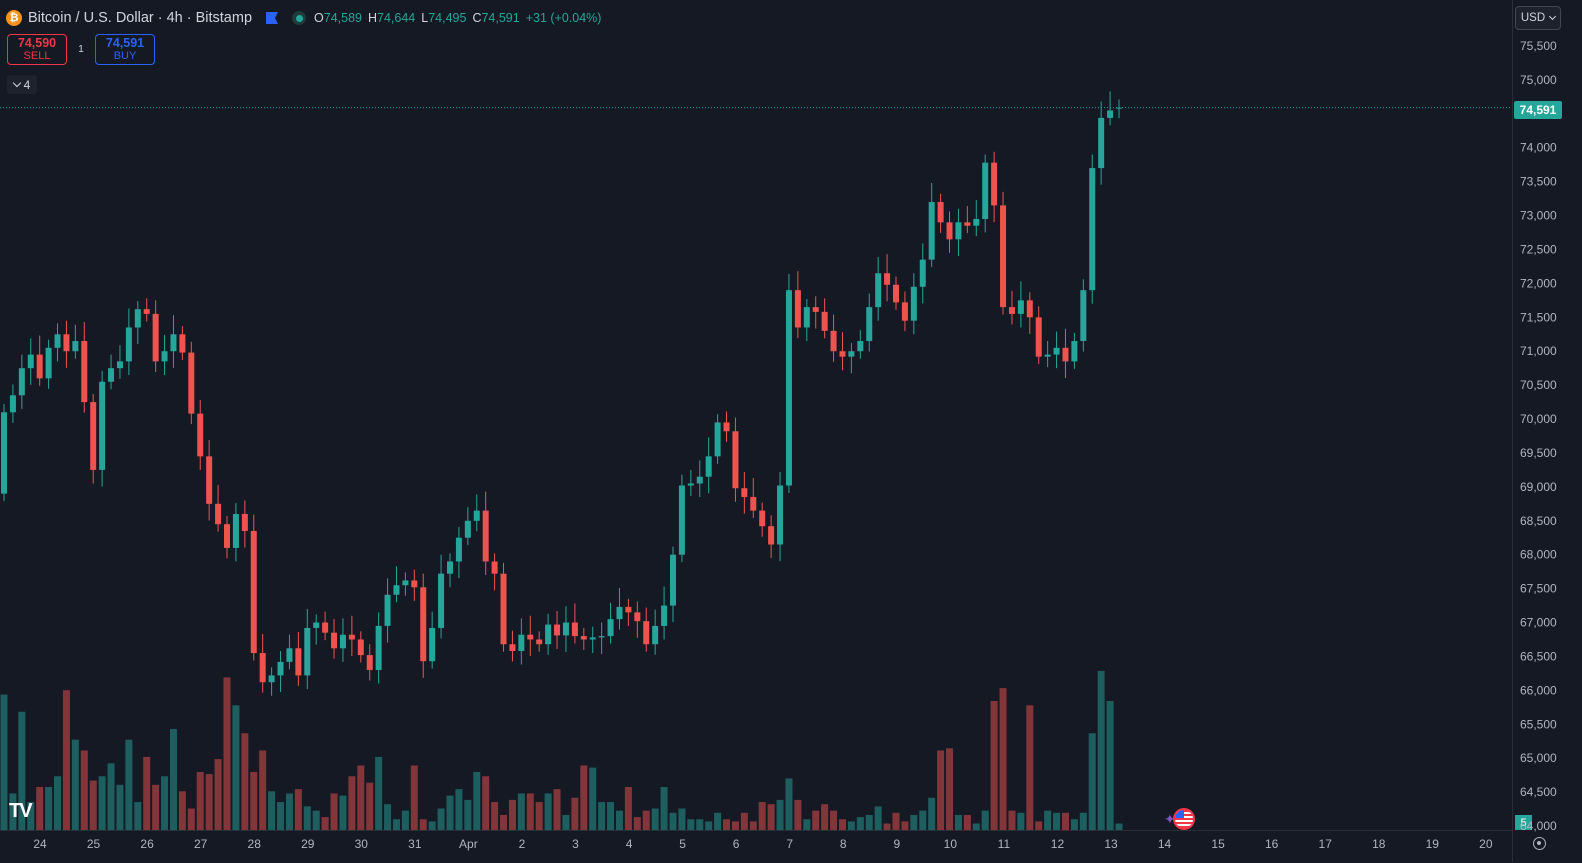  What do you see at coordinates (1170, 818) in the screenshot?
I see `sparkle-icon: ✦` at bounding box center [1170, 818].